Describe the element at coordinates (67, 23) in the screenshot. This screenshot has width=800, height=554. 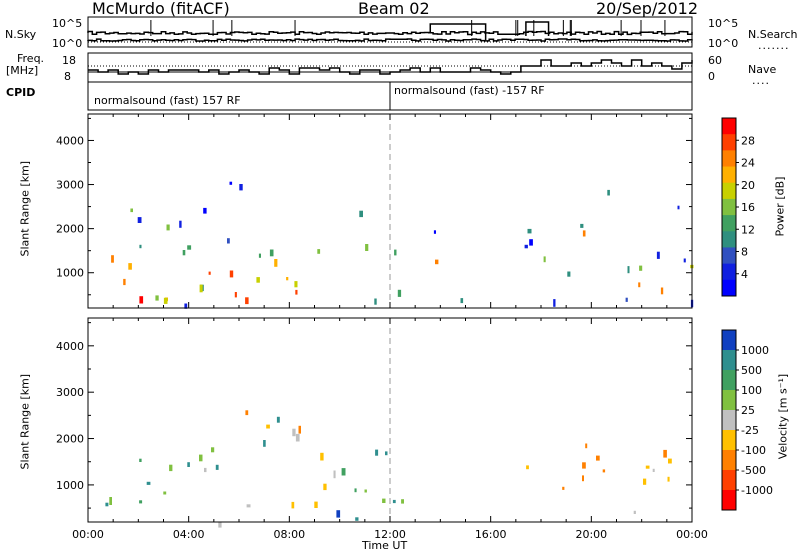
I see `nsky-tick-high: 10^5` at that location.